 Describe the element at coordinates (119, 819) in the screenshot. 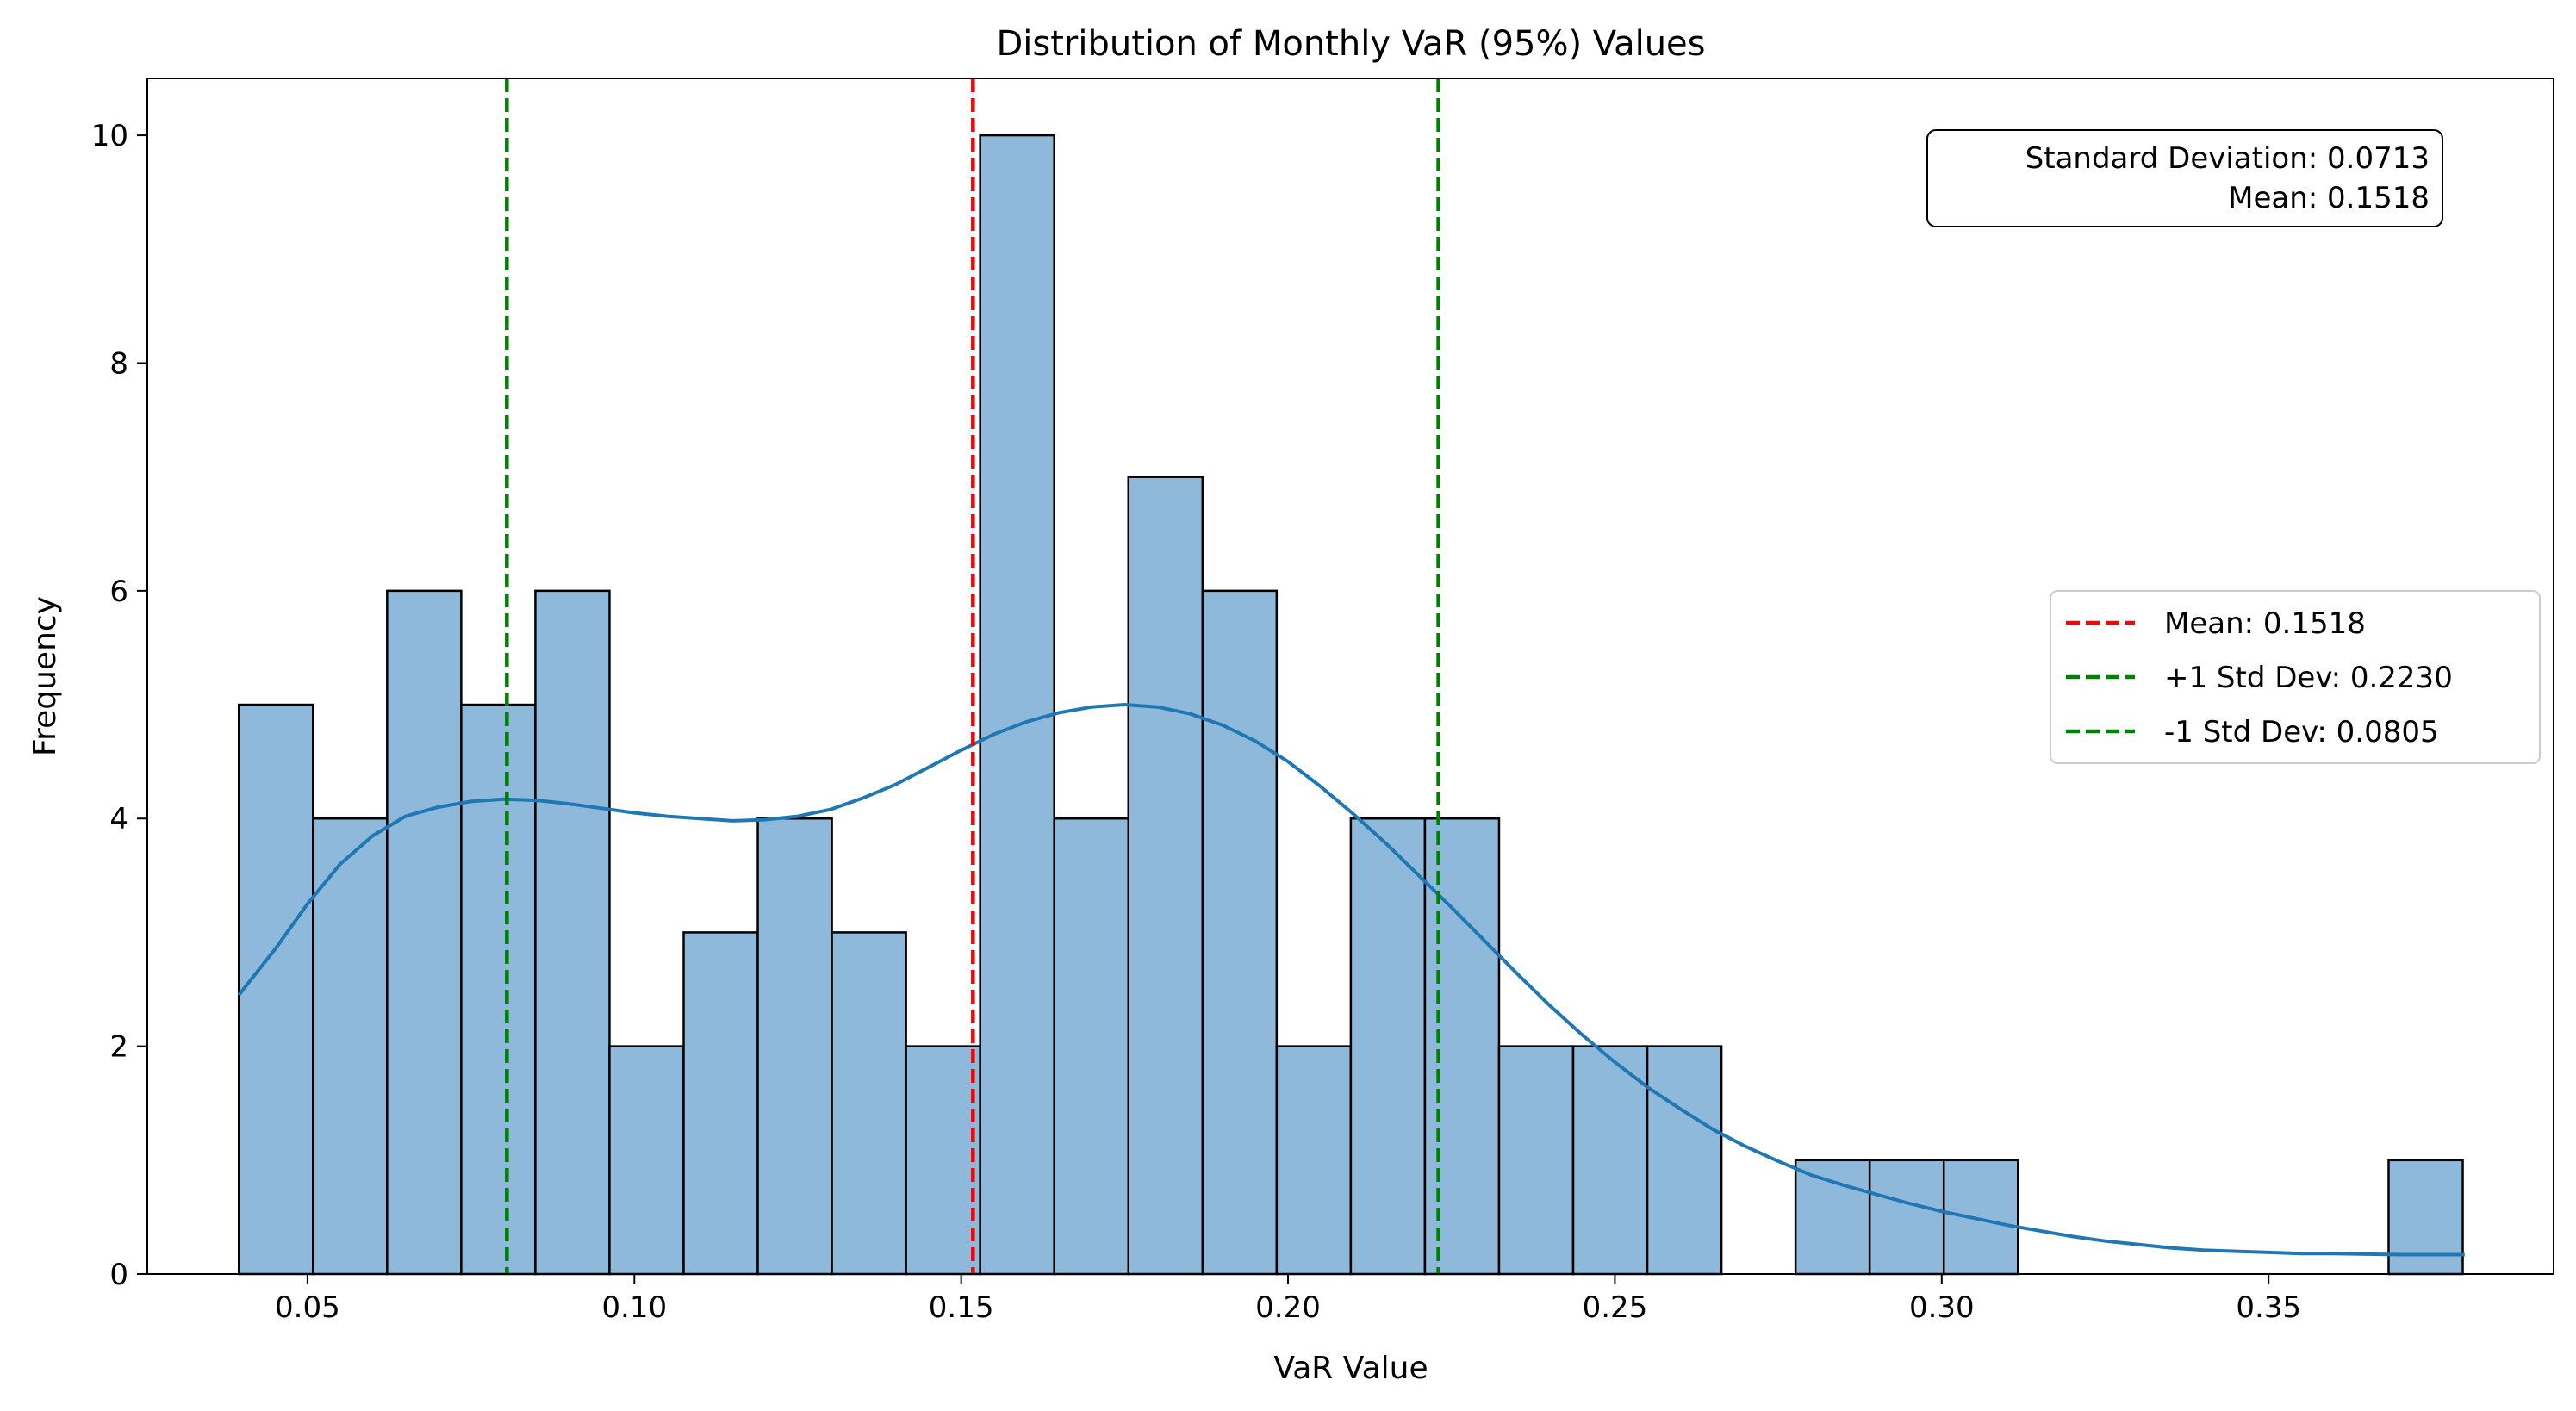

I see `y-tick-label: 4` at that location.